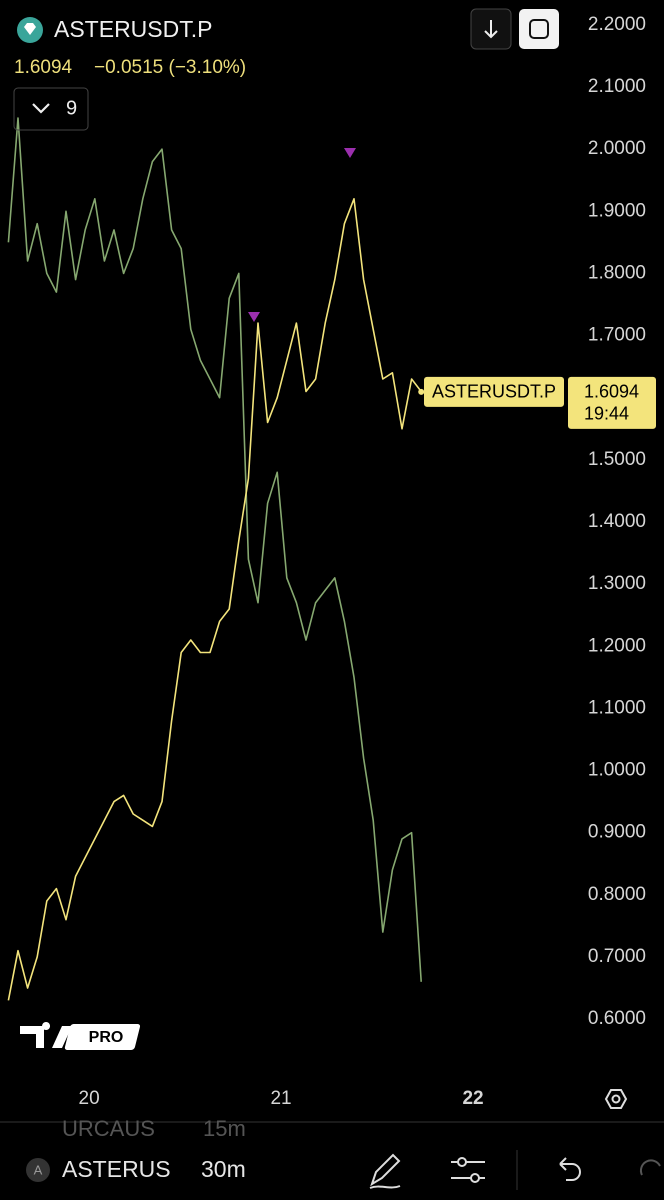 The height and width of the screenshot is (1200, 664). I want to click on y-tick-label: 1.7000, so click(617, 335).